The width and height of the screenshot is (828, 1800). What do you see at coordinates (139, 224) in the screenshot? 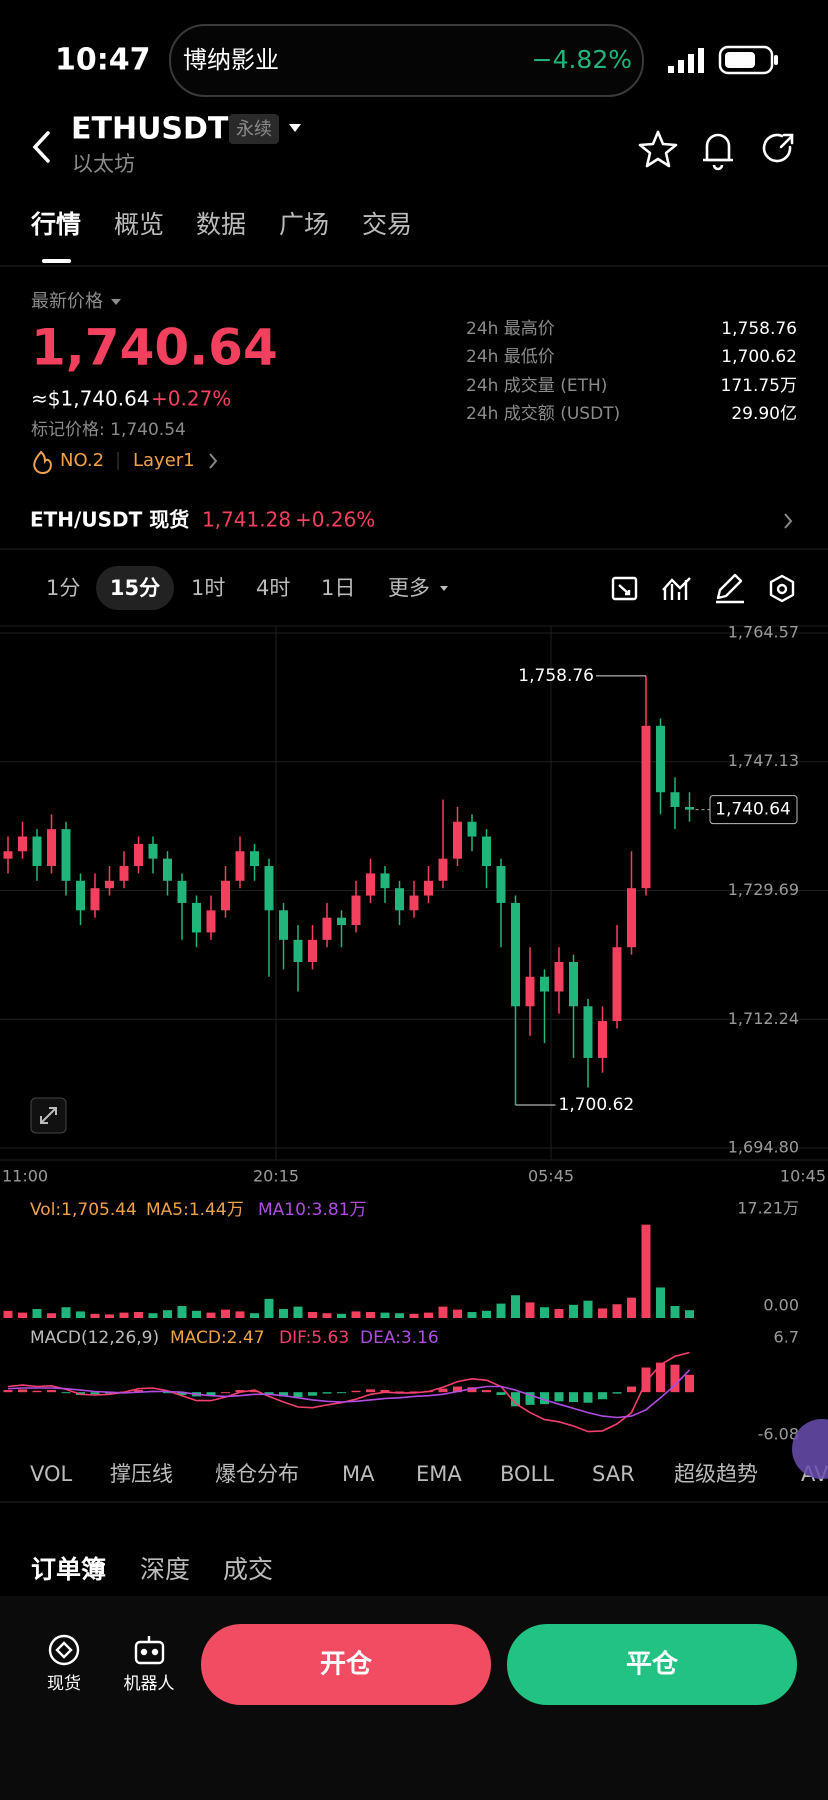
I see `tab: 概览` at bounding box center [139, 224].